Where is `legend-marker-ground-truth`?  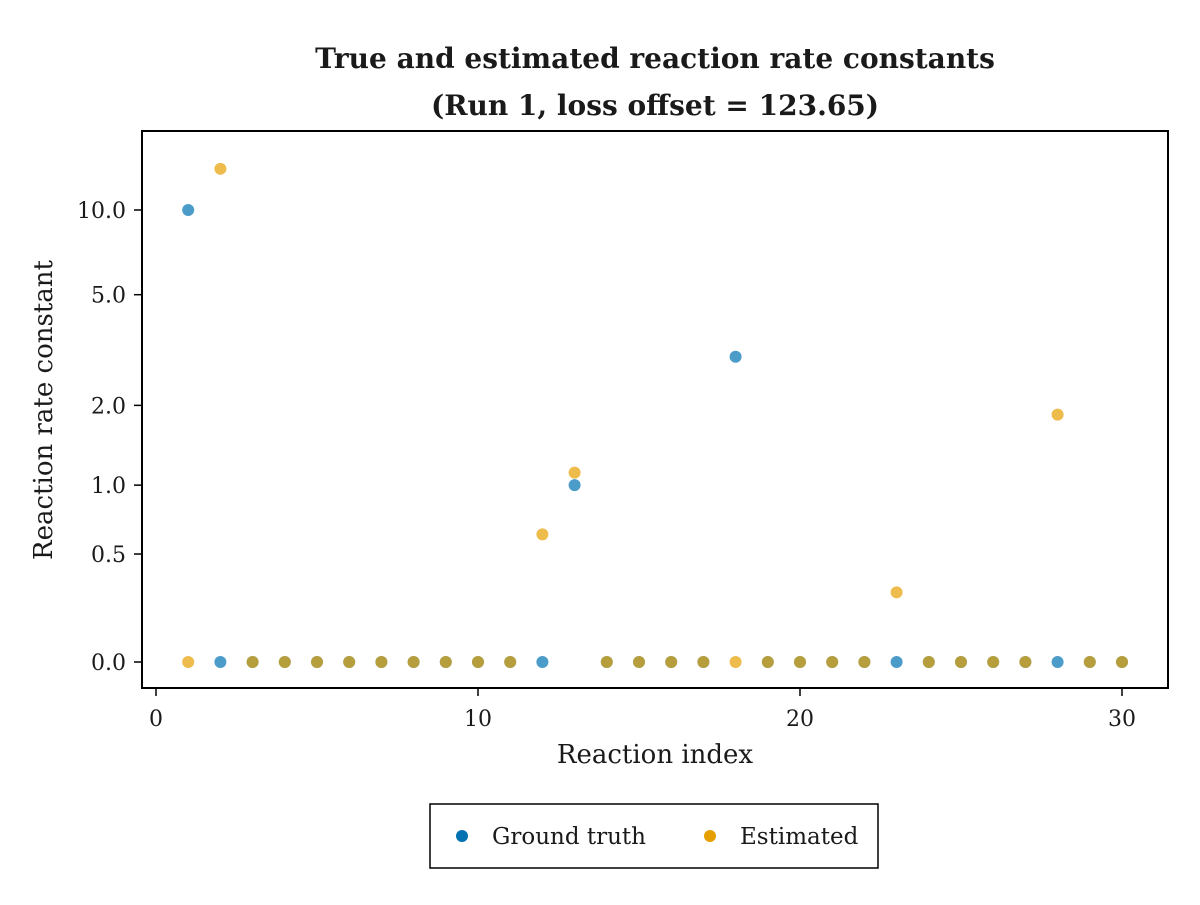 legend-marker-ground-truth is located at coordinates (462, 836).